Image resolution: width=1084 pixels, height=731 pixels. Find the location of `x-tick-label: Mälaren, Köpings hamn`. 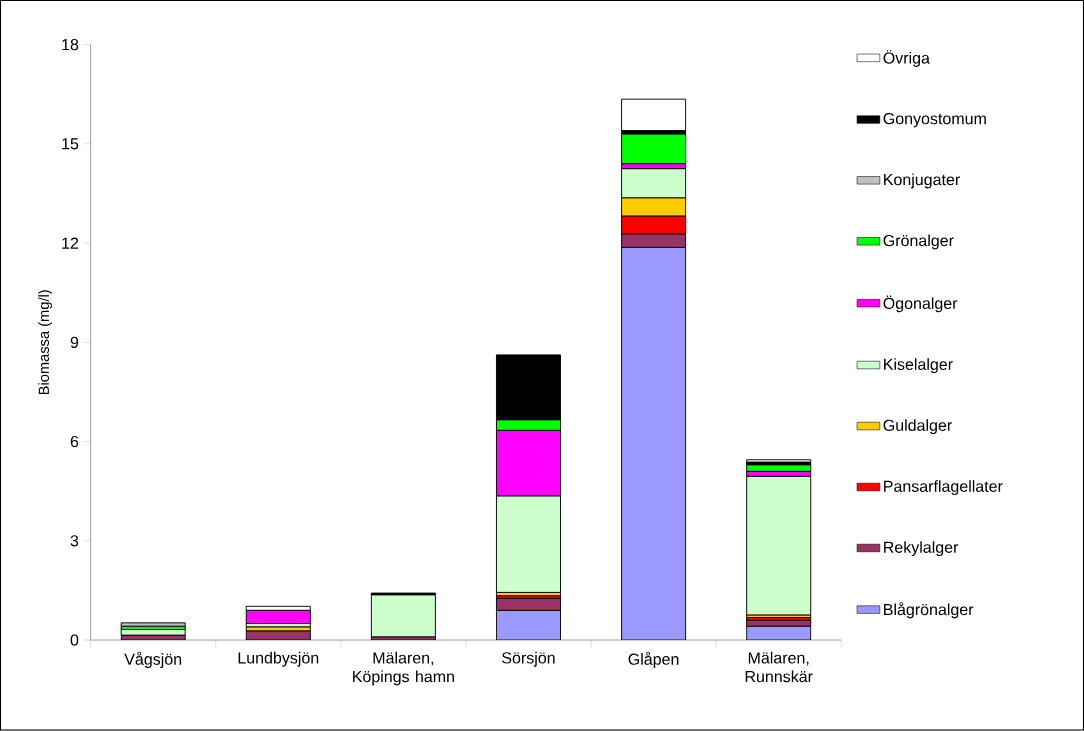

x-tick-label: Mälaren, Köpings hamn is located at coordinates (403, 668).